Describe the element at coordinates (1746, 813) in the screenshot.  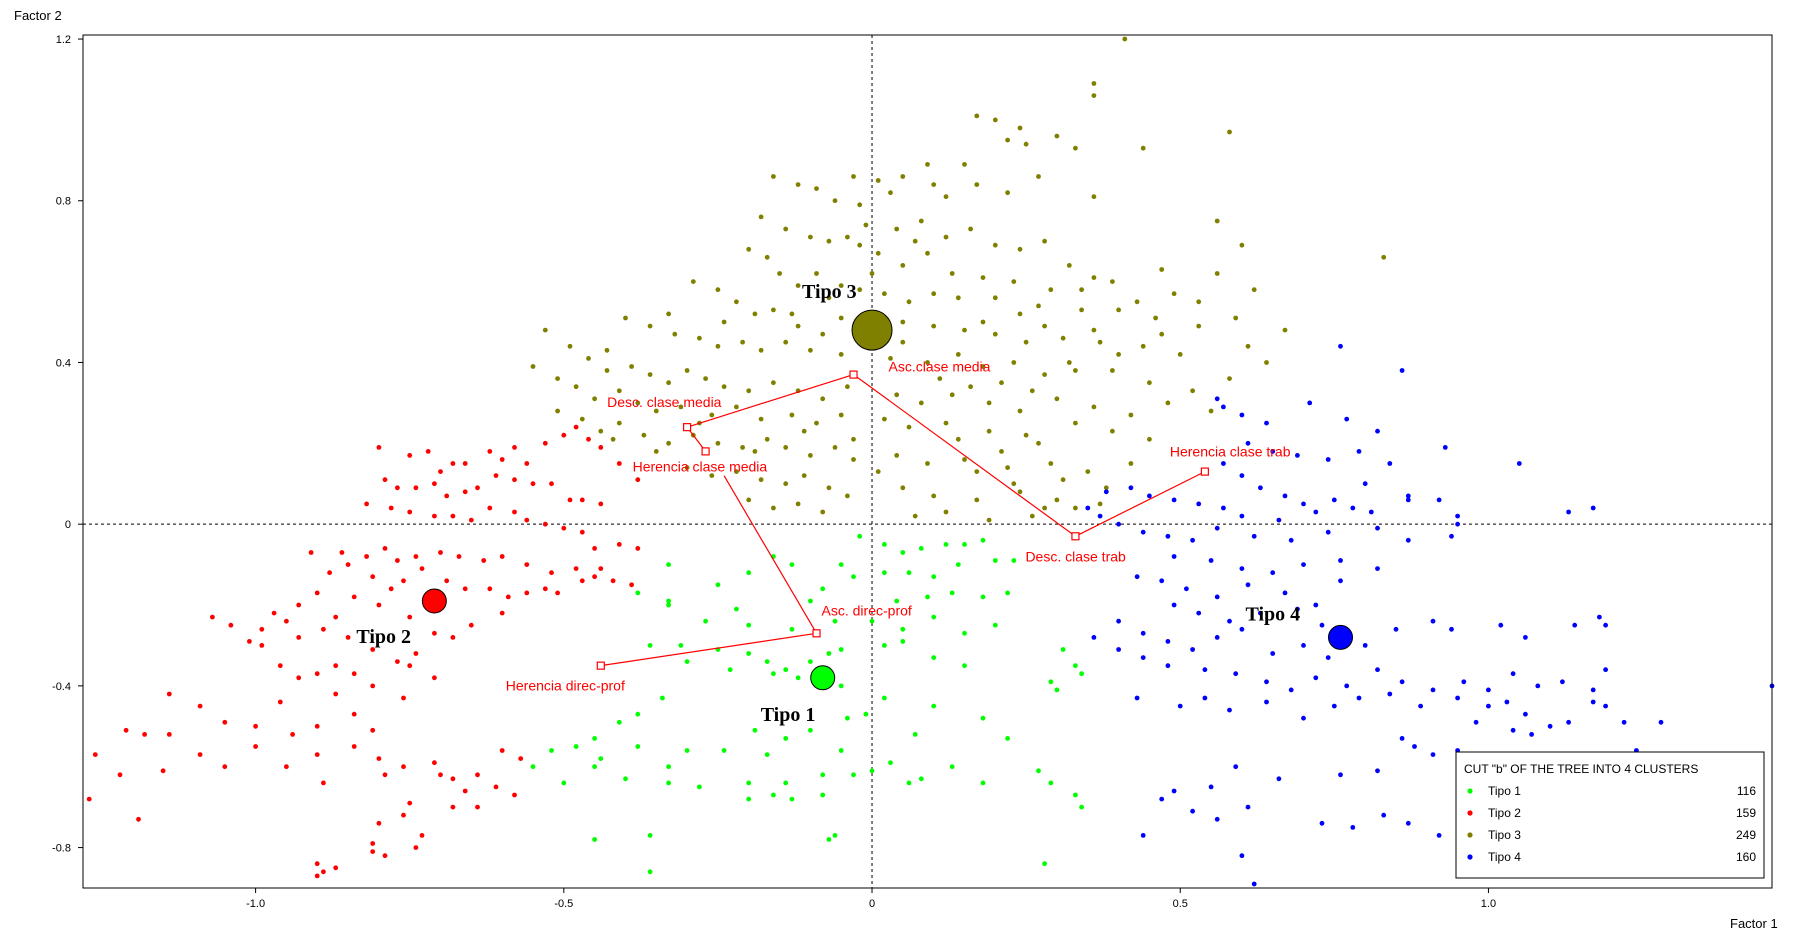
I see `legend-entry-count: 159` at that location.